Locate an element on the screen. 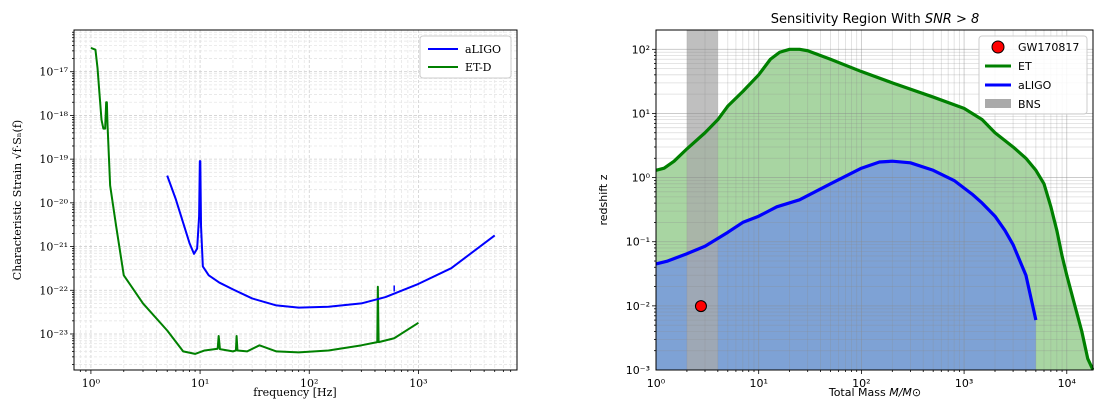  strain-x-tick-label: 10² is located at coordinates (309, 383).